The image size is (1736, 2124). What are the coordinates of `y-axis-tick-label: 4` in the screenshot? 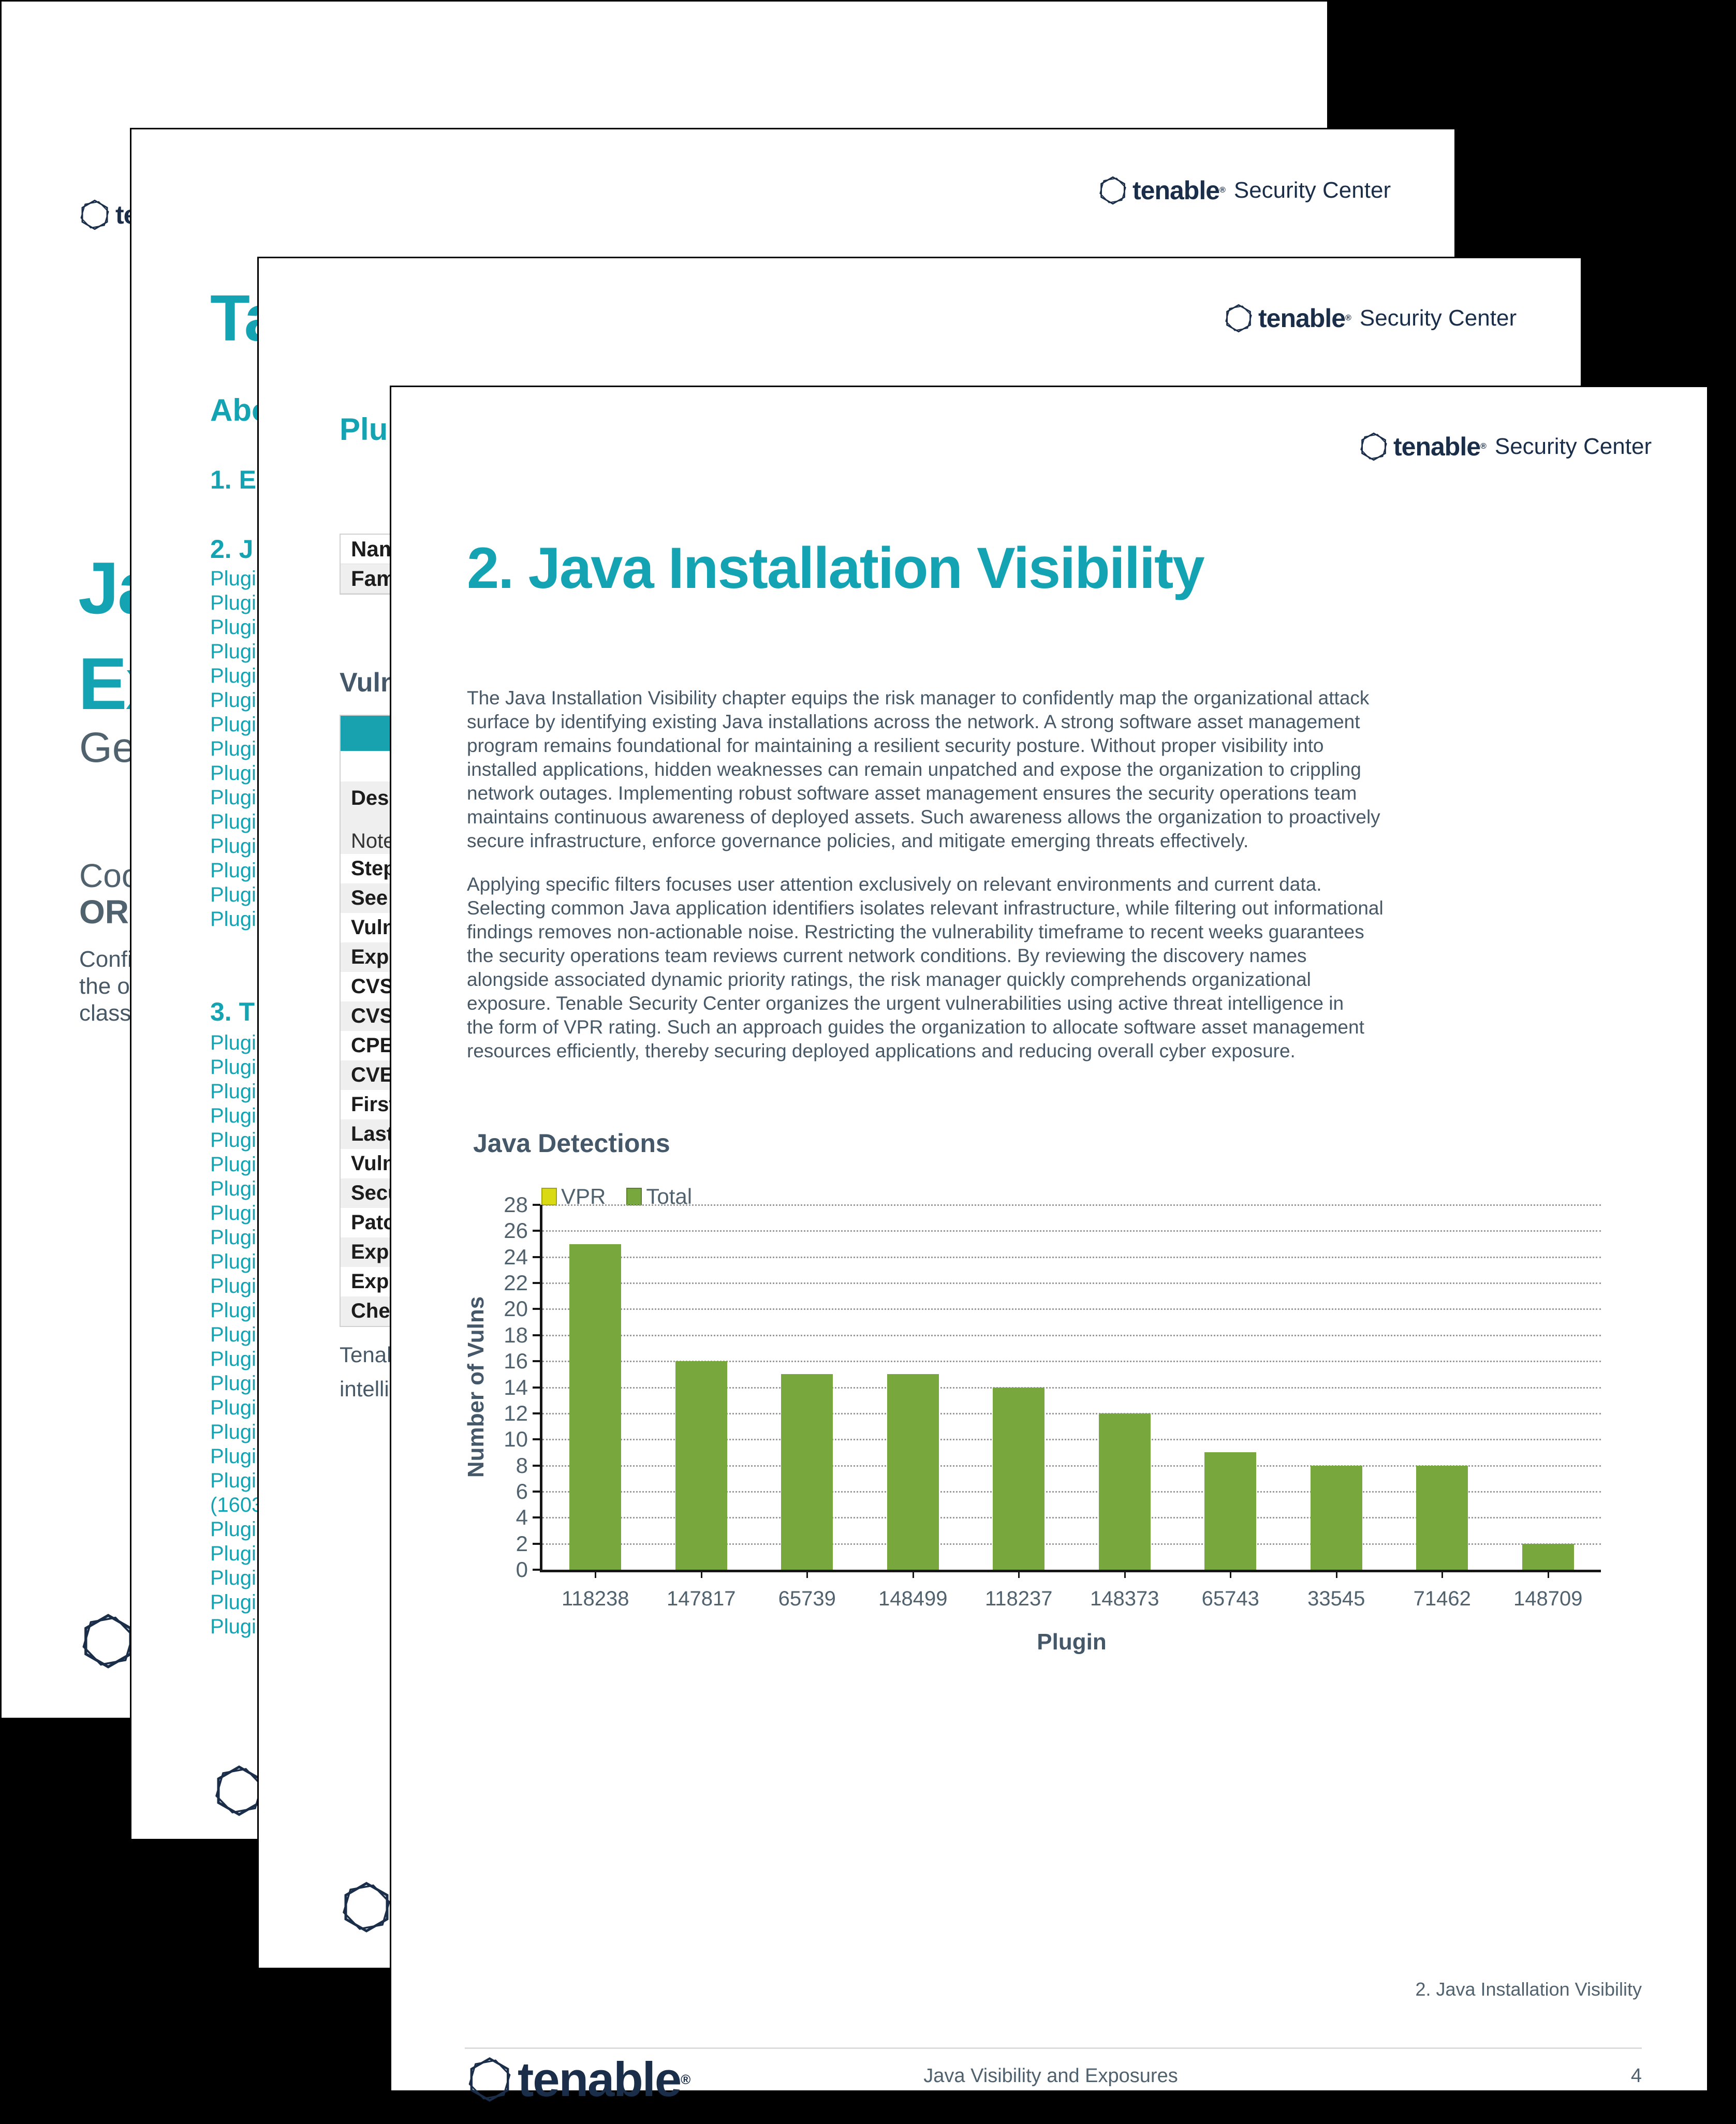 It's located at (522, 1518).